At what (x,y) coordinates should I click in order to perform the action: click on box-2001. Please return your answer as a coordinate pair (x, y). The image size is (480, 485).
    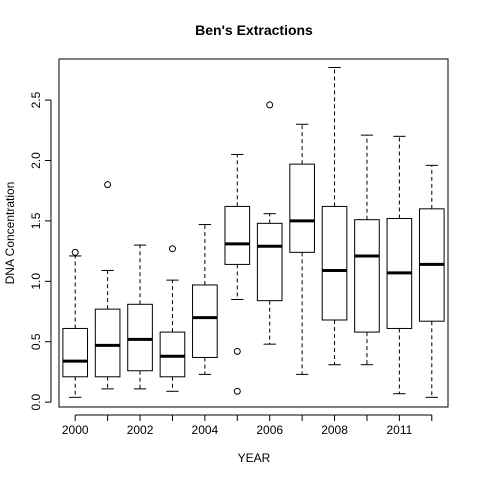
    Looking at the image, I should click on (107, 285).